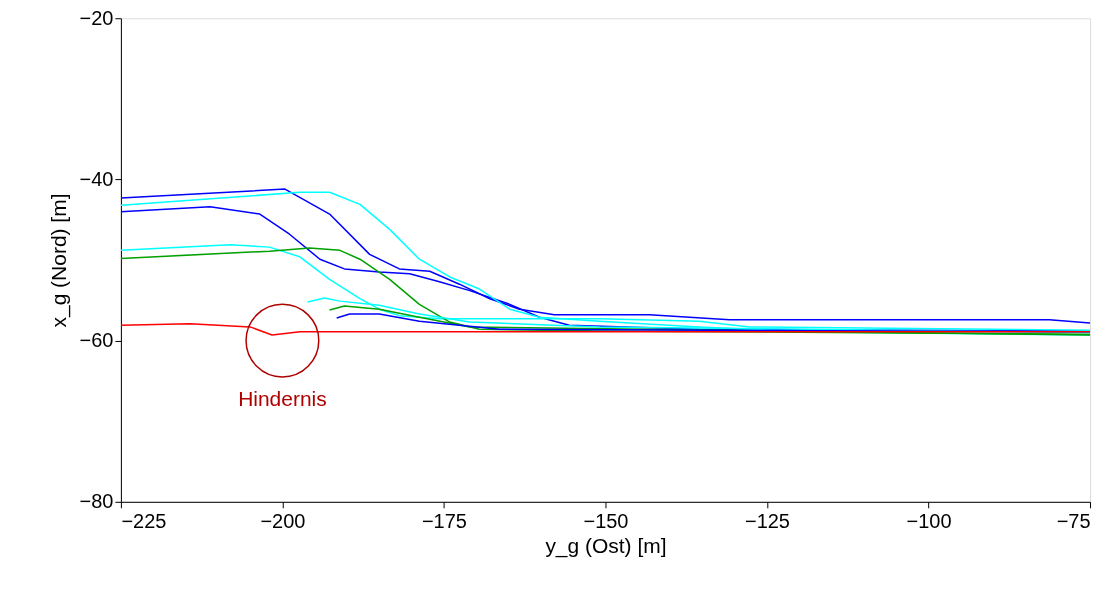 Image resolution: width=1114 pixels, height=590 pixels. Describe the element at coordinates (606, 521) in the screenshot. I see `x-tick-label: −150` at that location.